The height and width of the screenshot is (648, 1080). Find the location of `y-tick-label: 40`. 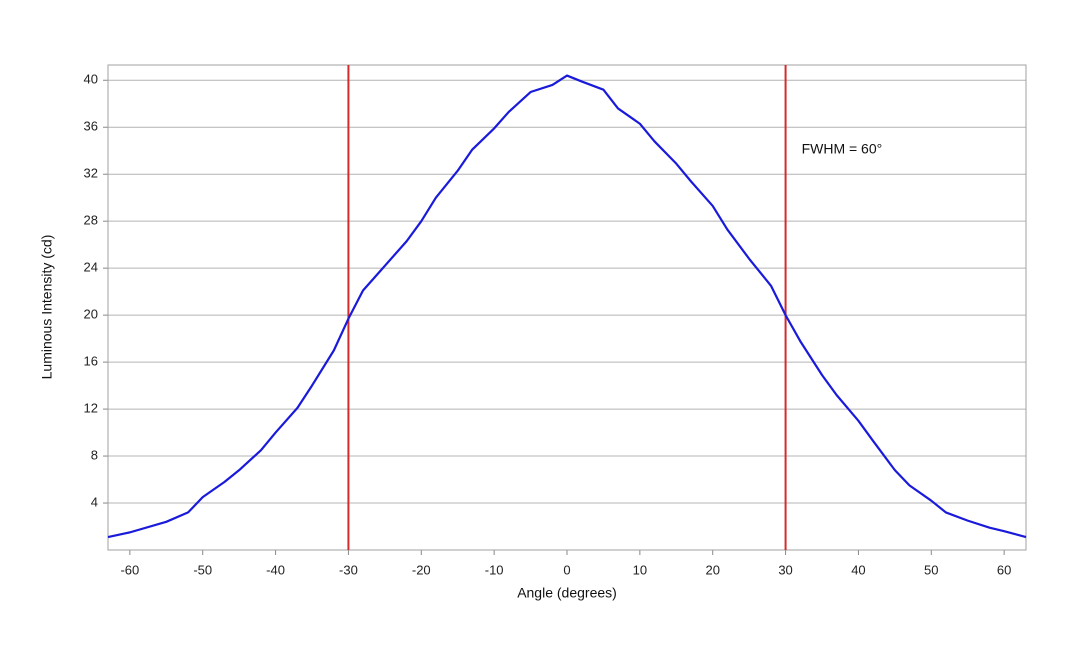

y-tick-label: 40 is located at coordinates (91, 79).